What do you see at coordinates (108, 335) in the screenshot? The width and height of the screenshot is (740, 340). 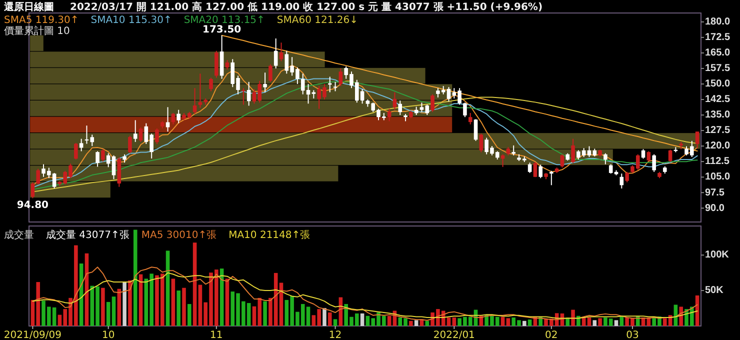 I see `x-tick-label: 10` at bounding box center [108, 335].